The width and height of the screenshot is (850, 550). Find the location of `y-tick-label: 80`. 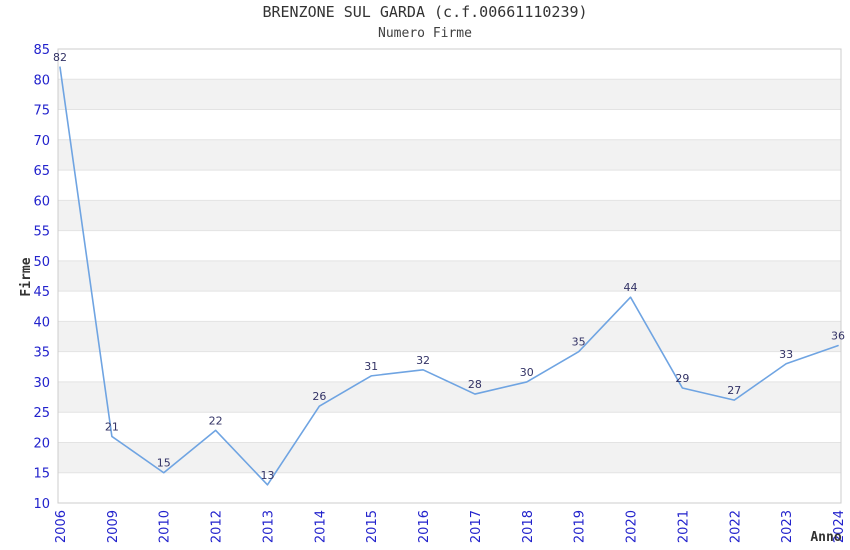

y-tick-label: 80 is located at coordinates (41, 80).